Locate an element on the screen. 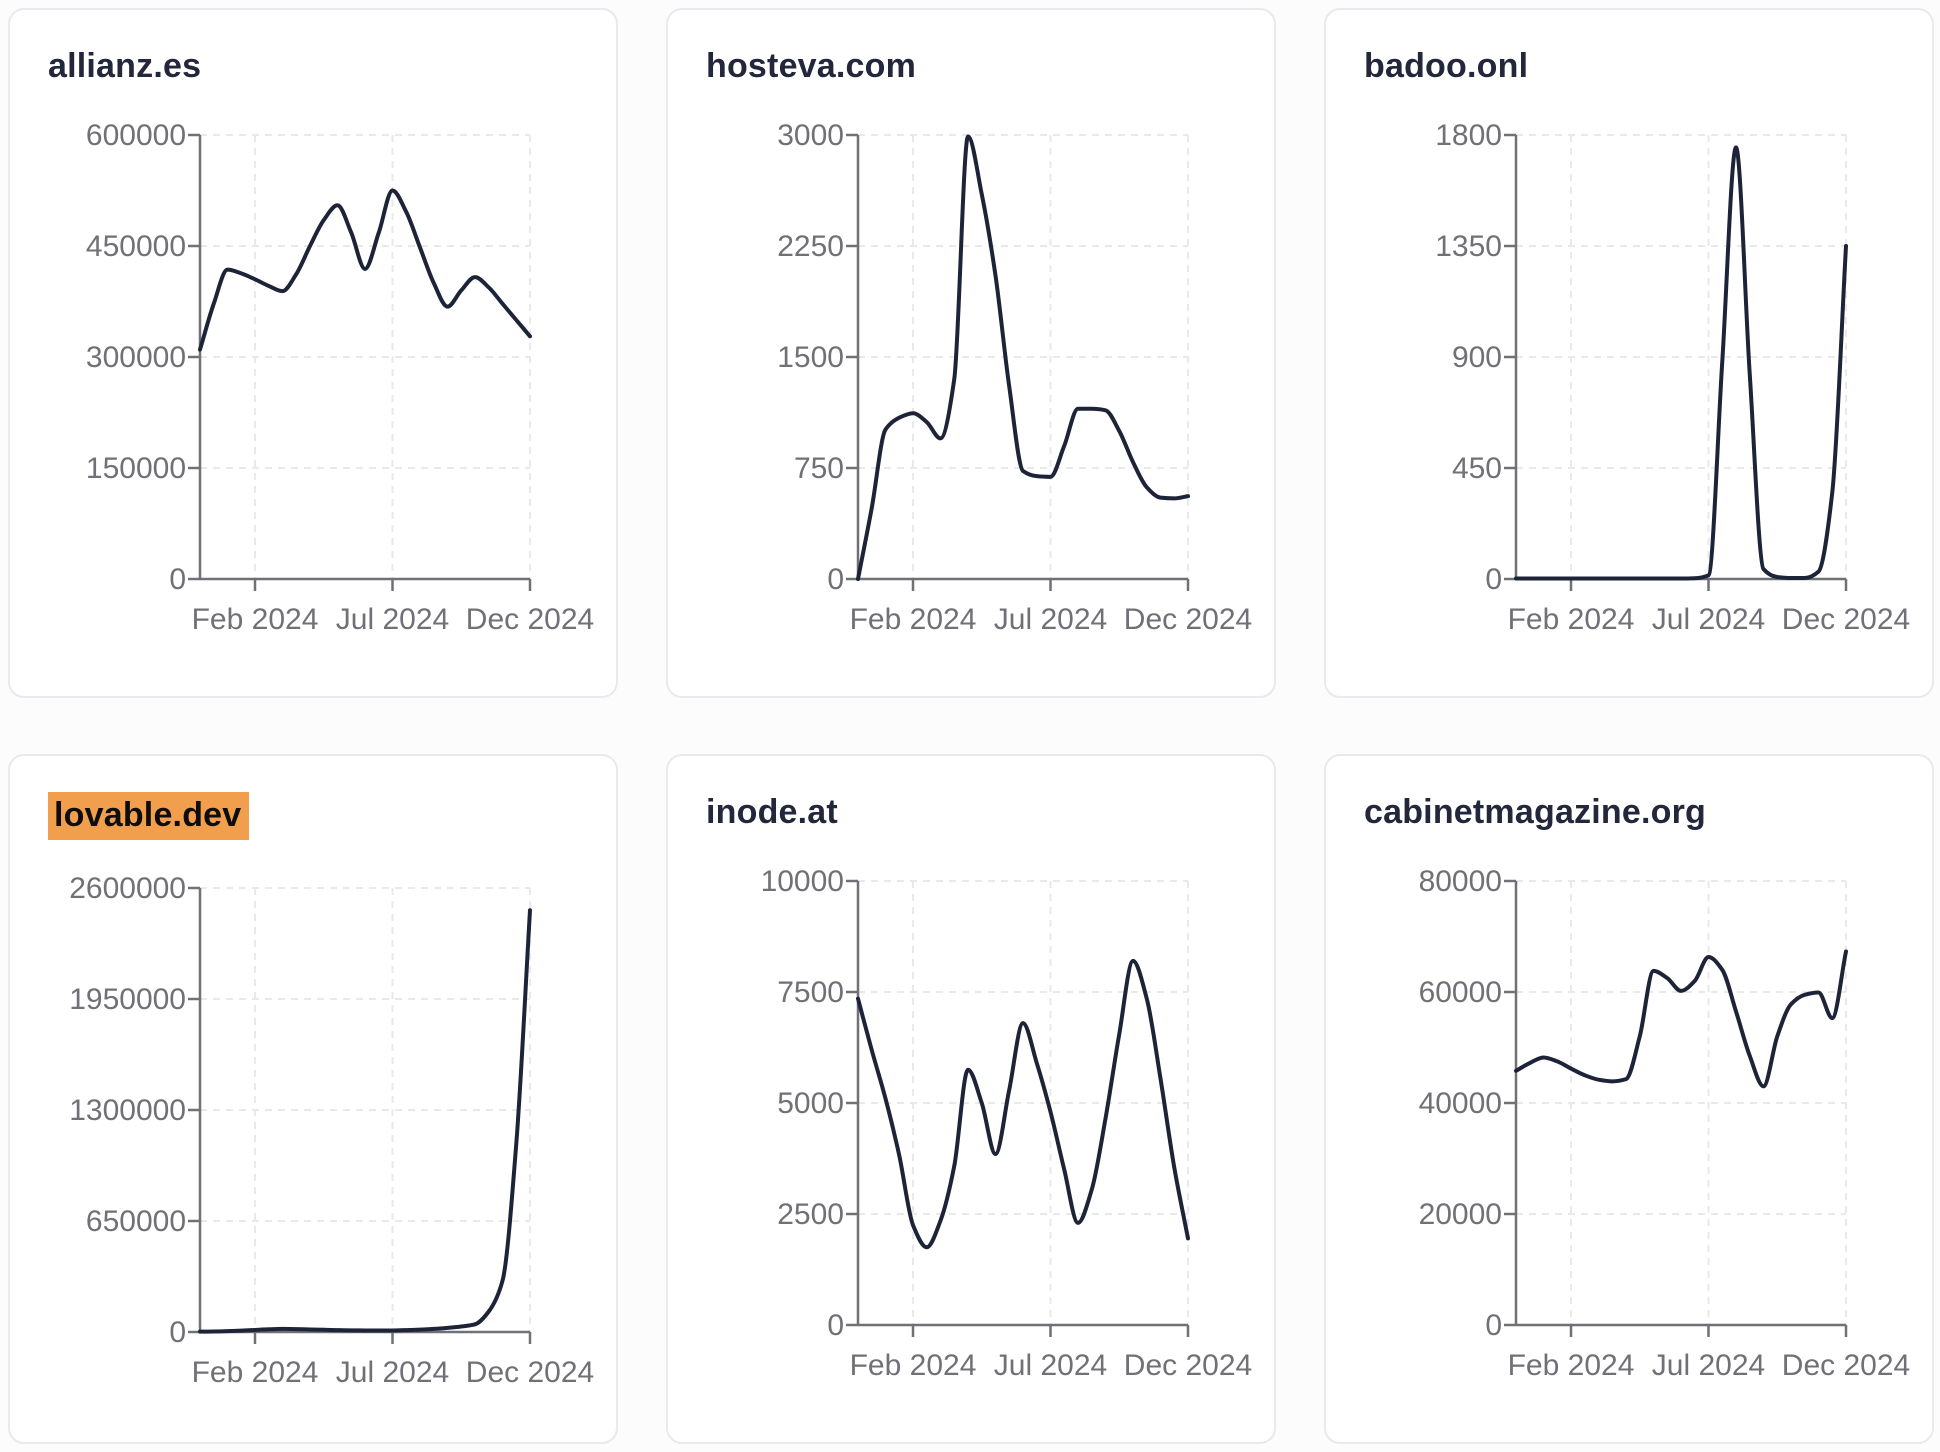 The height and width of the screenshot is (1452, 1940). y-axis-tick-label: 300000 is located at coordinates (136, 357).